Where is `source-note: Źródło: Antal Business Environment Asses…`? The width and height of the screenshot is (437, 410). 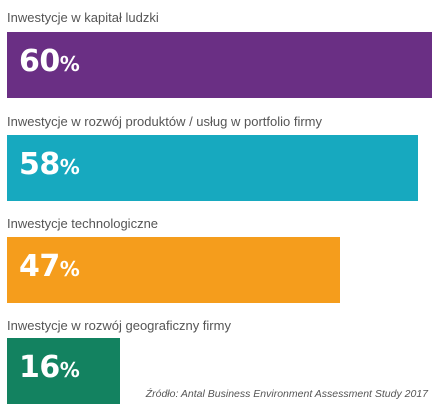
source-note: Źródło: Antal Business Environment Asses… is located at coordinates (286, 394).